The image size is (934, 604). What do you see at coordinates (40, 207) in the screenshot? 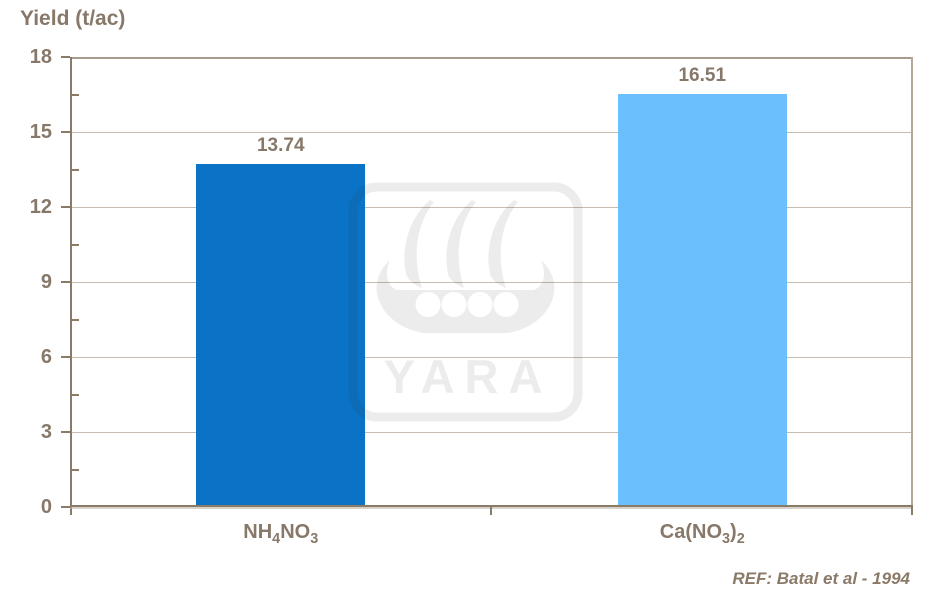
I see `y-axis-tick-label: 12` at bounding box center [40, 207].